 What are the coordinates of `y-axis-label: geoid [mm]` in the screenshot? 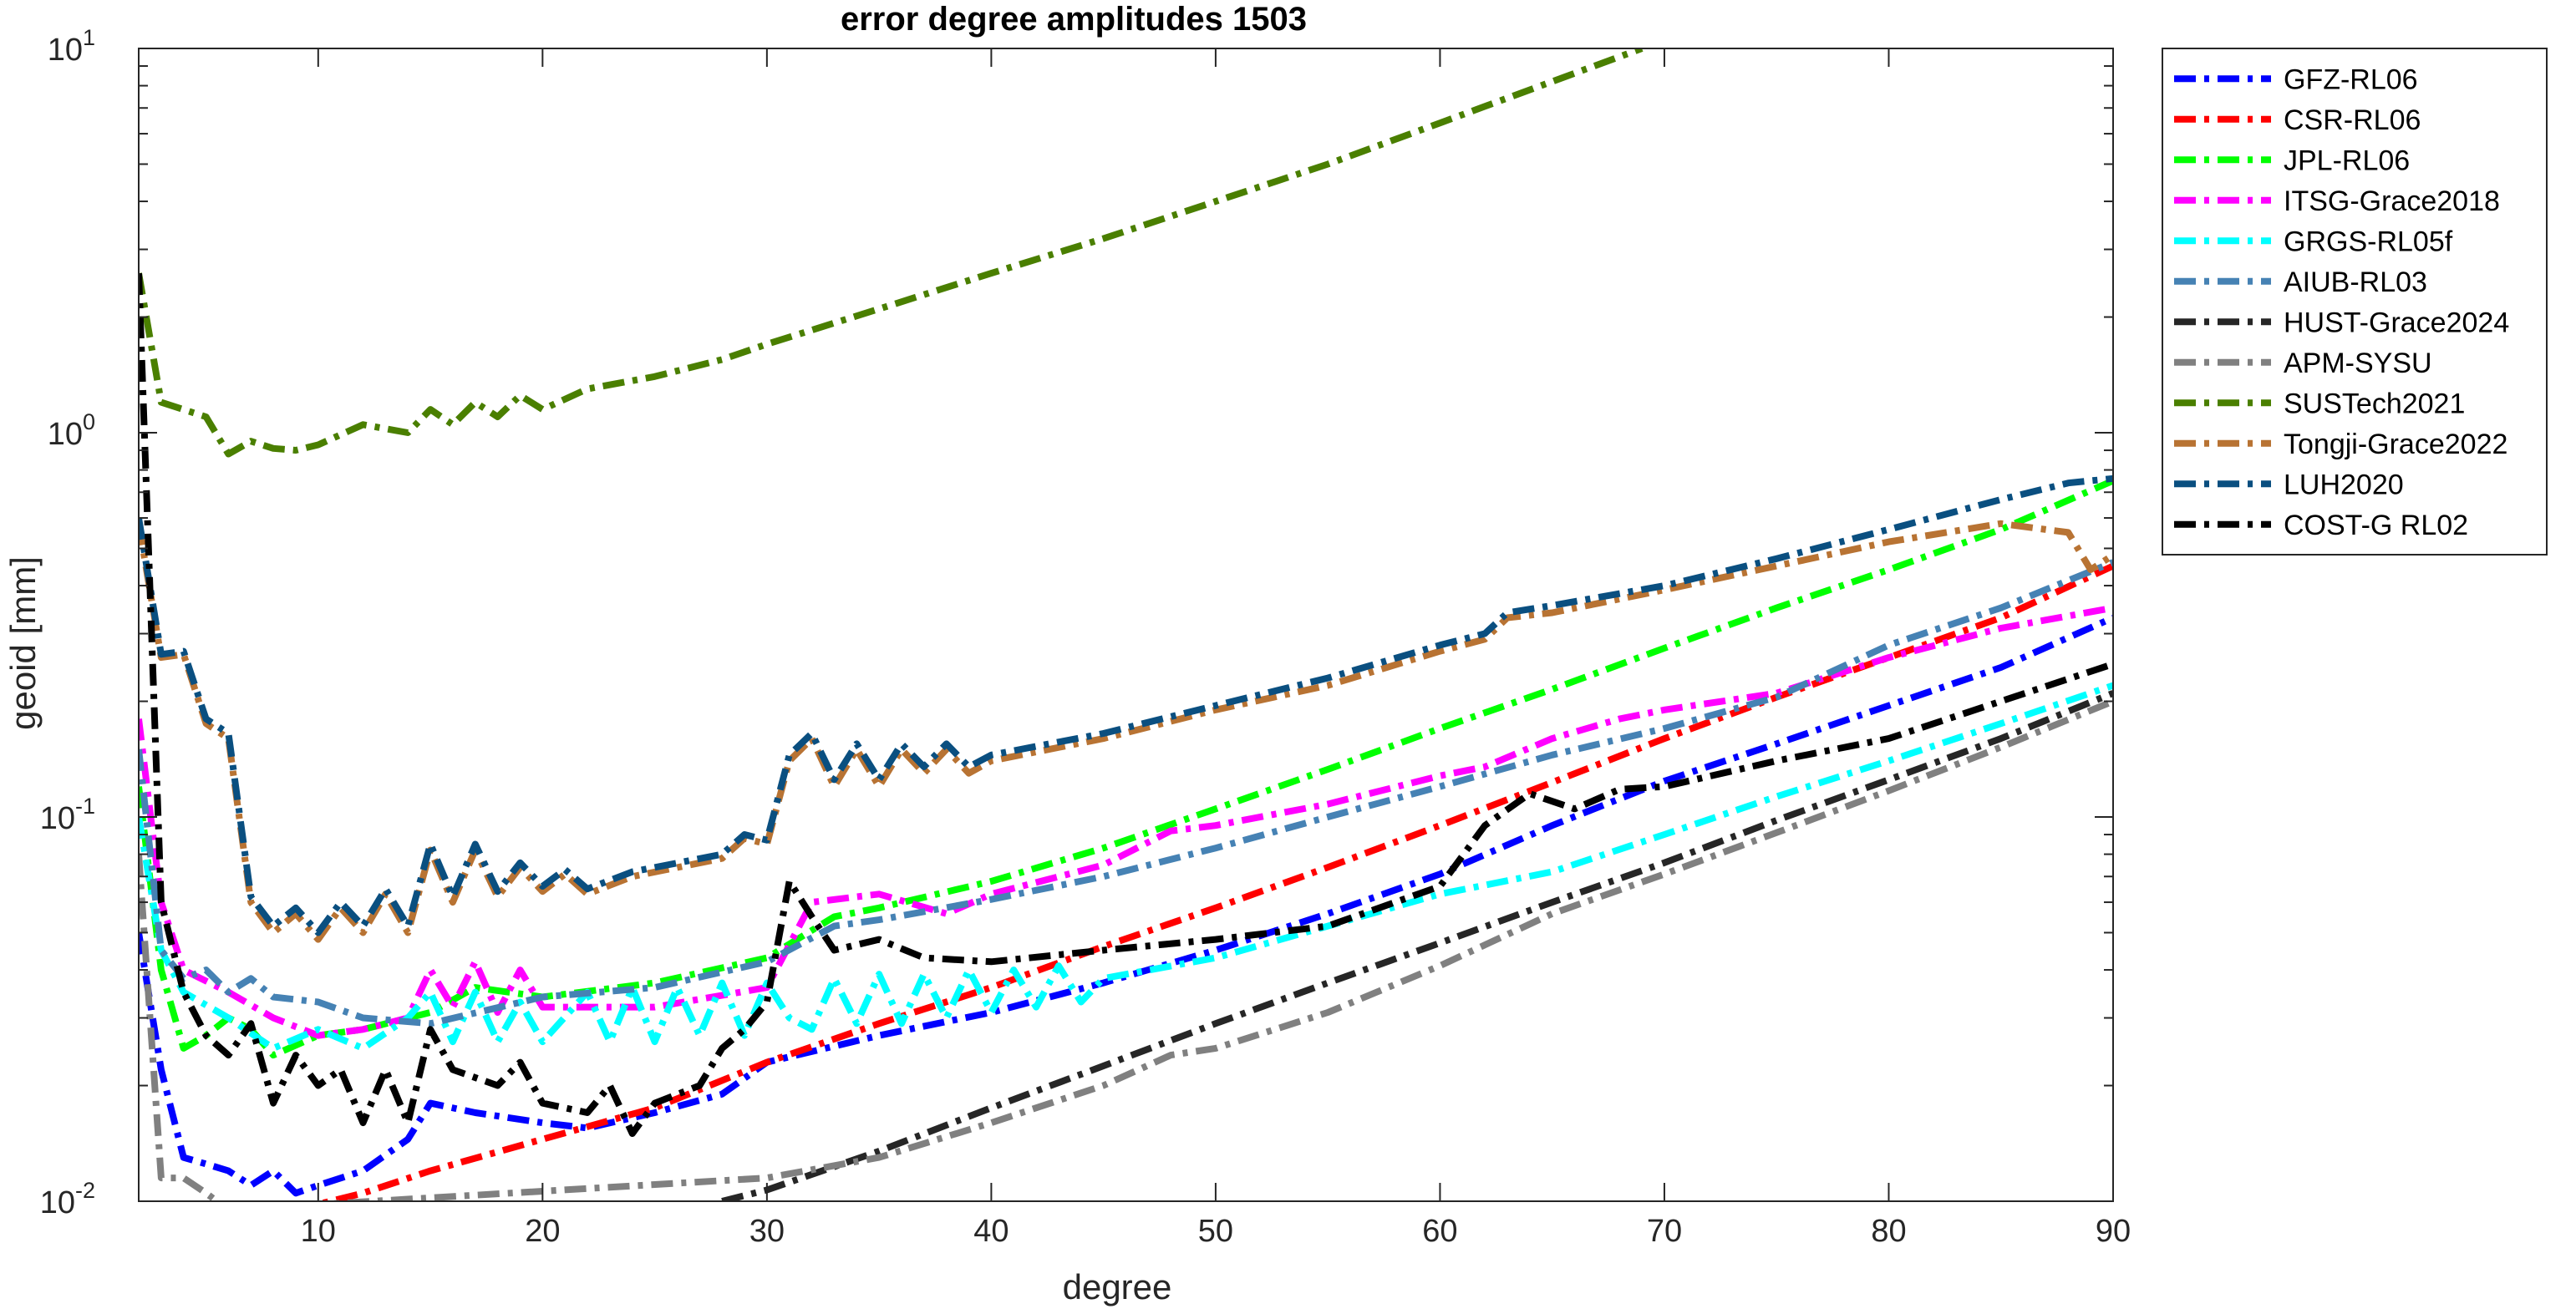 It's located at (23, 643).